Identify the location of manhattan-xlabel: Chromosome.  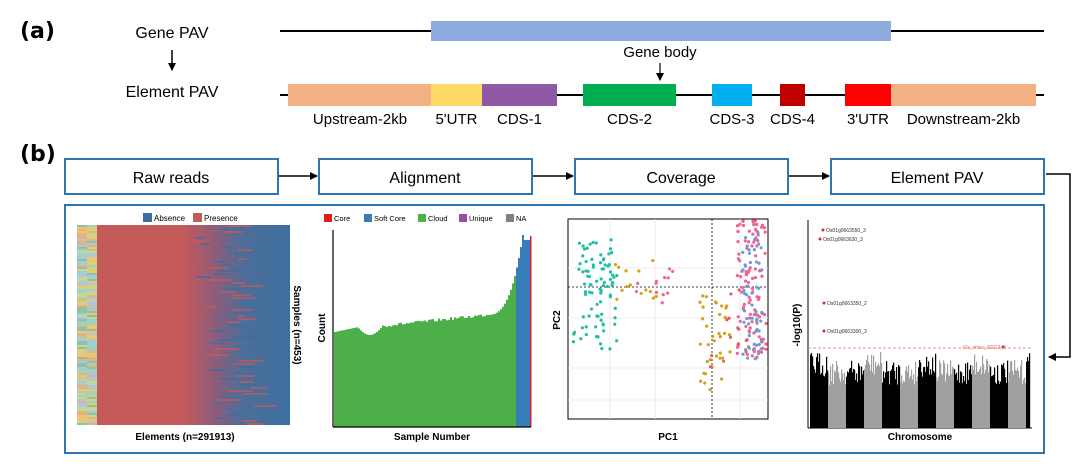
(920, 437).